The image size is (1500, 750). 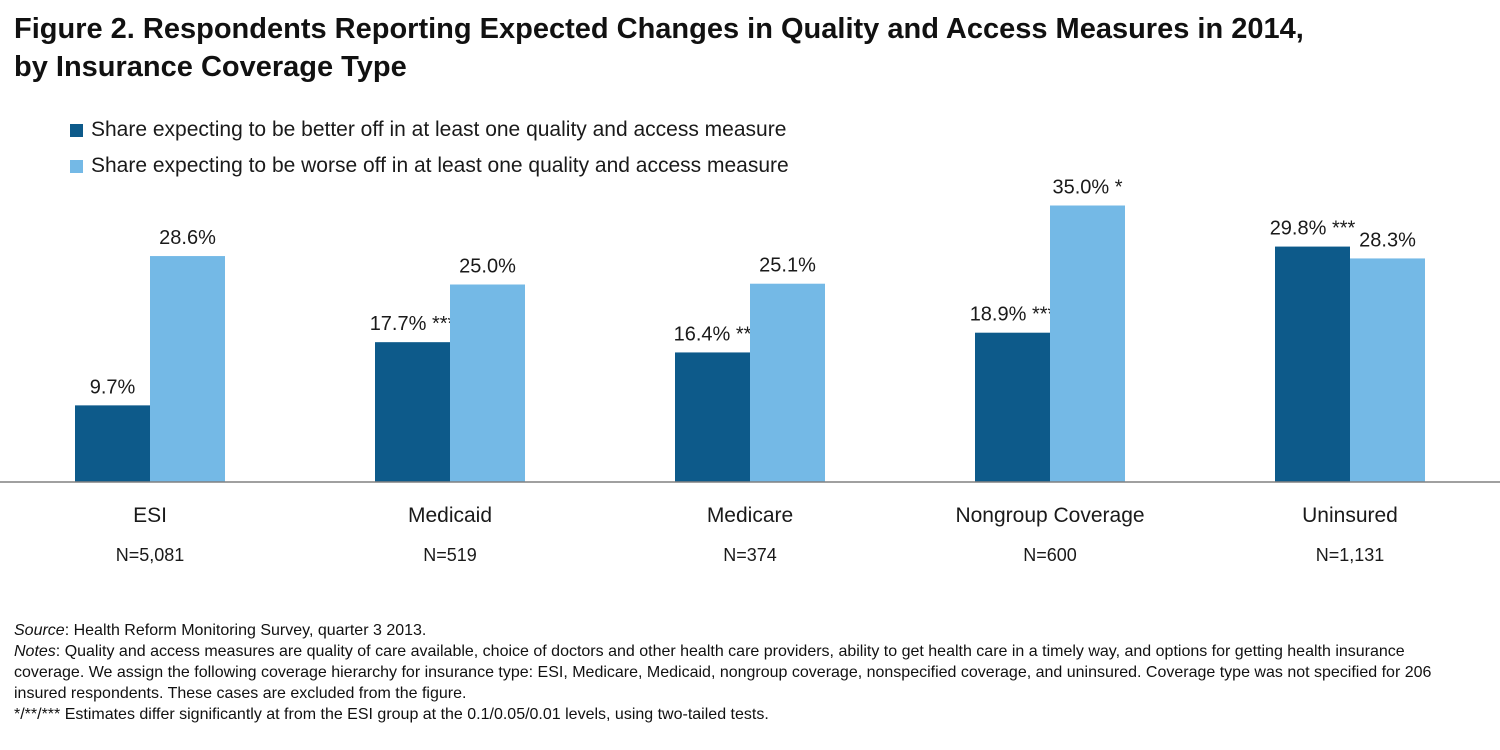 What do you see at coordinates (1087, 343) in the screenshot?
I see `bar-nongroup-coverage-worse` at bounding box center [1087, 343].